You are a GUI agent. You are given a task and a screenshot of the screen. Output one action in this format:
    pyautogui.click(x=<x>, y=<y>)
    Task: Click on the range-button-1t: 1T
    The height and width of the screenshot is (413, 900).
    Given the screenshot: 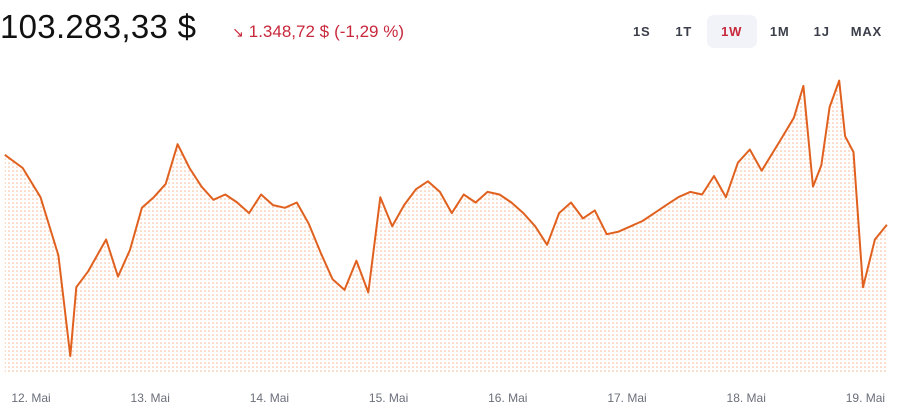 What is the action you would take?
    pyautogui.click(x=684, y=31)
    